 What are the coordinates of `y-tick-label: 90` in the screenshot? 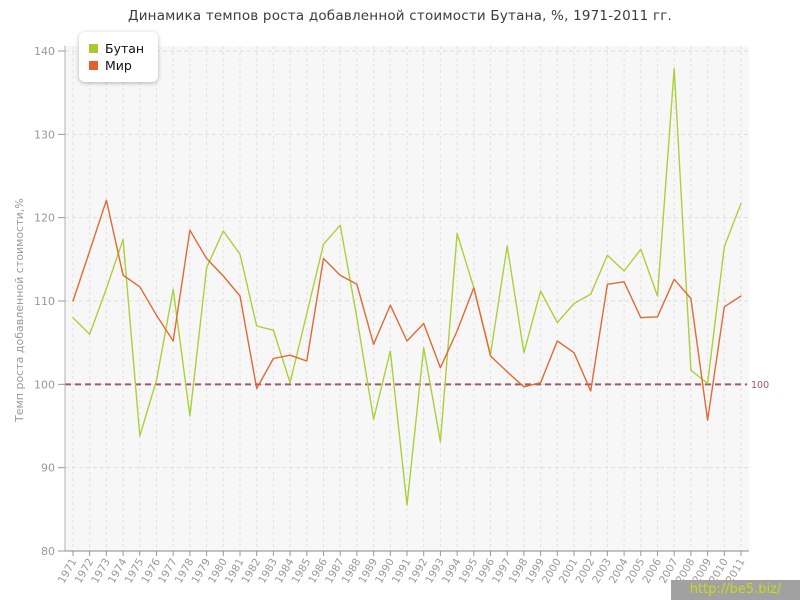 It's located at (48, 468).